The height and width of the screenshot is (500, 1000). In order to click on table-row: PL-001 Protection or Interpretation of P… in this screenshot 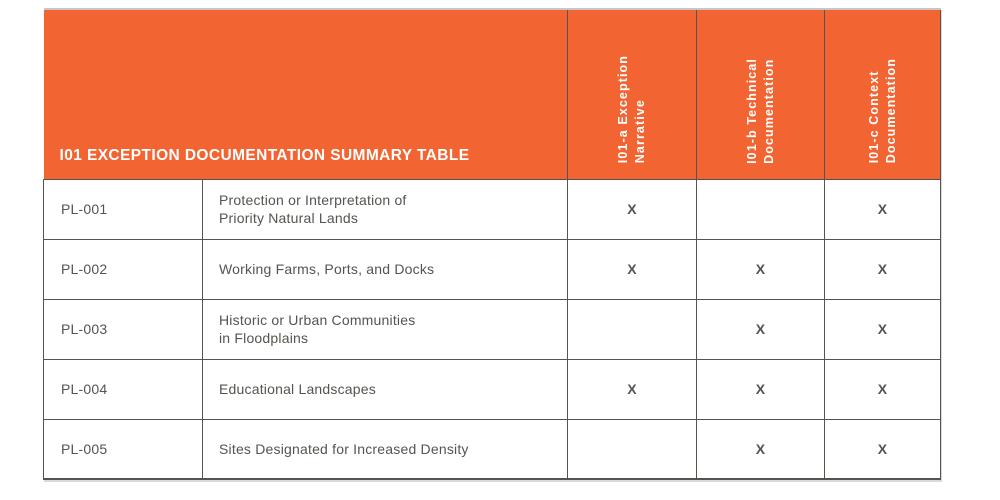, I will do `click(492, 209)`.